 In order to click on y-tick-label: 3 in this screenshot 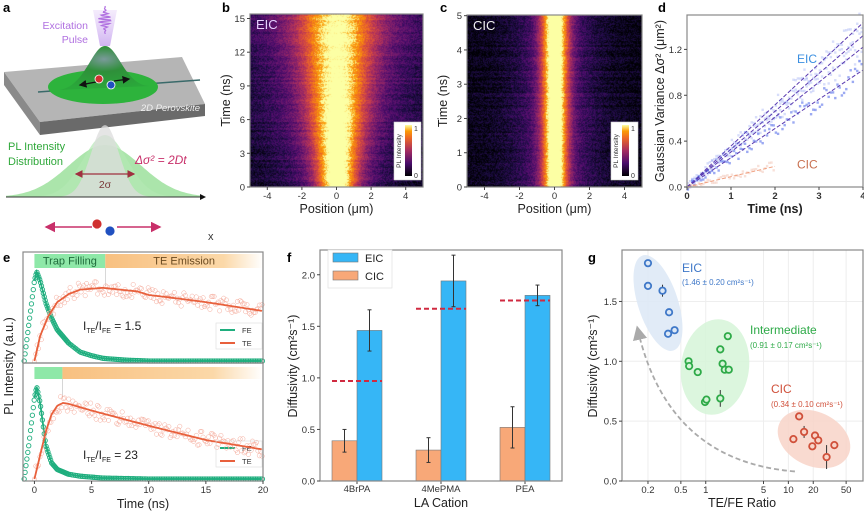, I will do `click(459, 85)`.